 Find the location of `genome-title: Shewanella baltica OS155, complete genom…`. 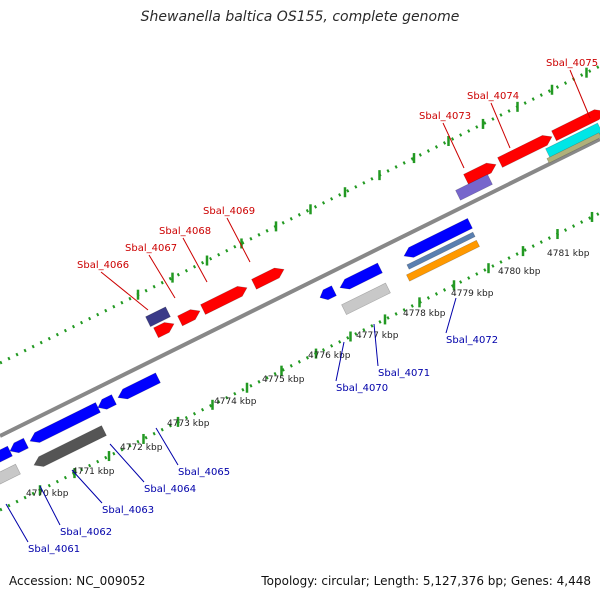

genome-title: Shewanella baltica OS155, complete genom… is located at coordinates (300, 17).